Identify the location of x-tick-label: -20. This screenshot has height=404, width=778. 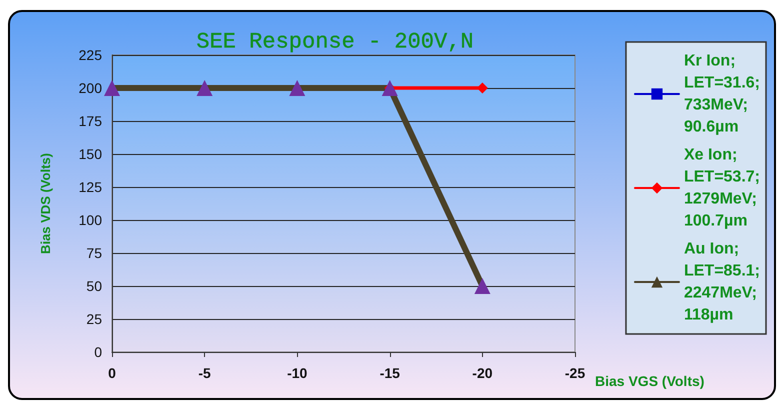
(482, 373).